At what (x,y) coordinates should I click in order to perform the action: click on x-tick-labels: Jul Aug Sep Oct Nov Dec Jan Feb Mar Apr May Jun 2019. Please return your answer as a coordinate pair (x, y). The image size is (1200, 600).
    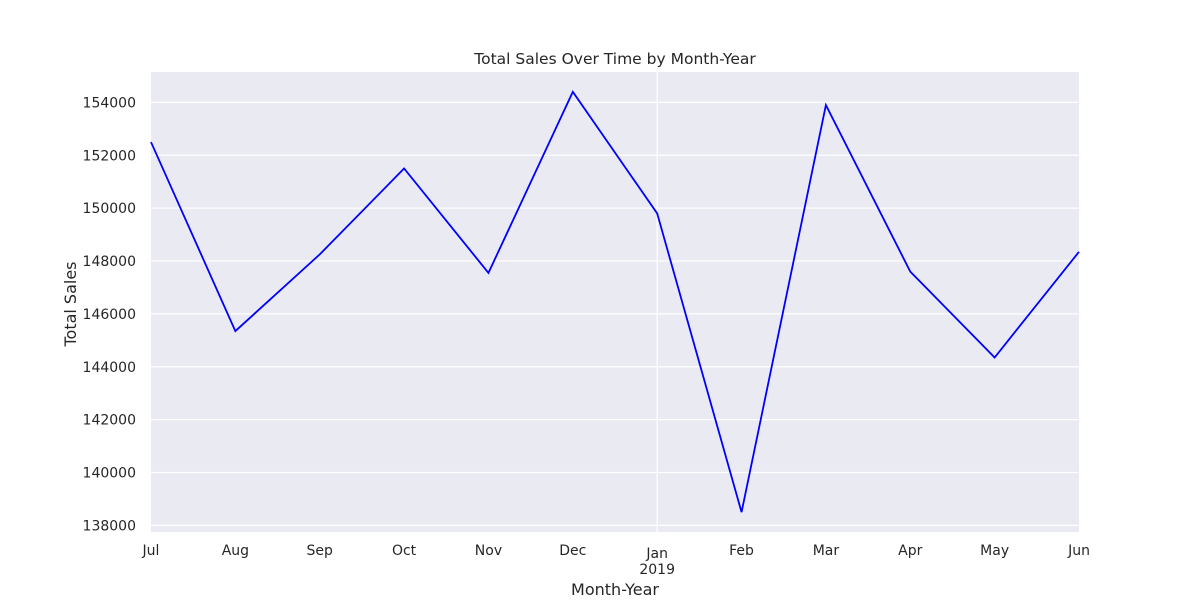
    Looking at the image, I should click on (616, 560).